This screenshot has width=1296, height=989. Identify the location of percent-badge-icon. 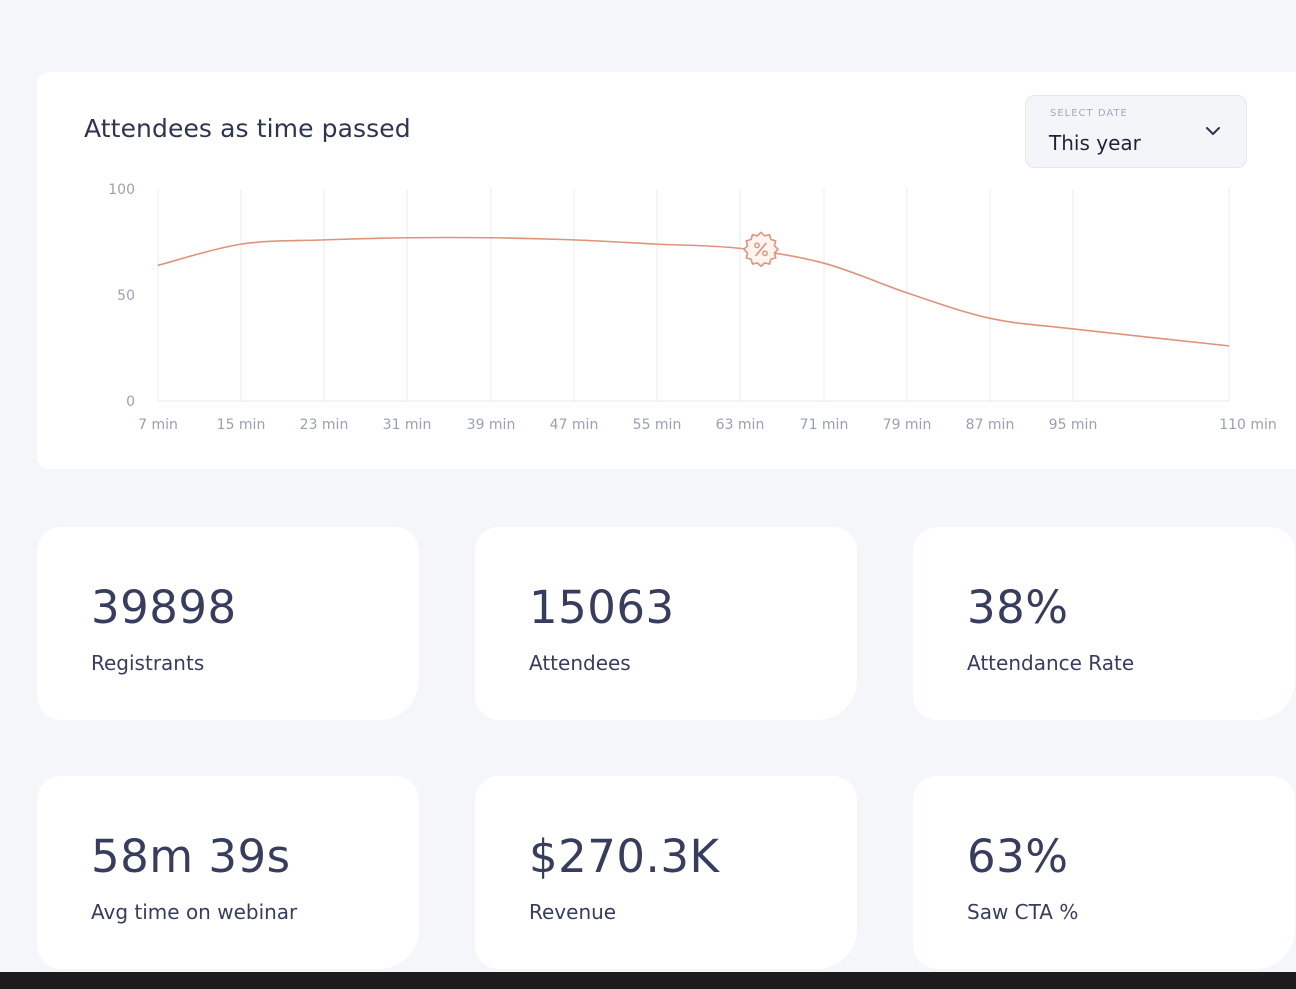
(761, 249).